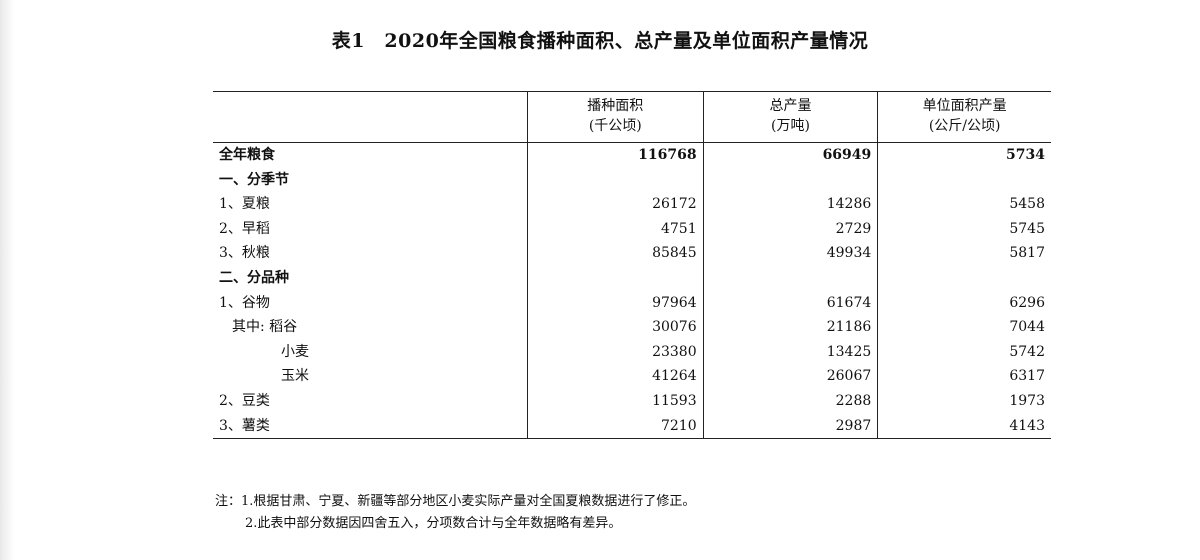  What do you see at coordinates (244, 425) in the screenshot?
I see `row-label: 3、薯类` at bounding box center [244, 425].